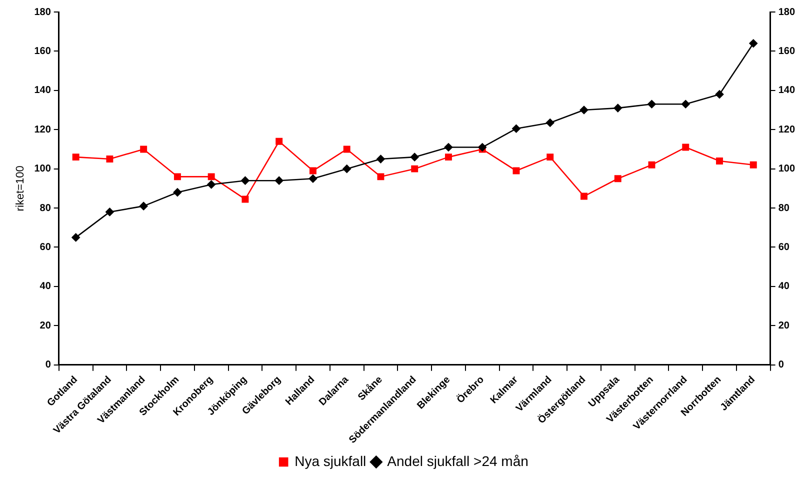 Image resolution: width=808 pixels, height=481 pixels. Describe the element at coordinates (787, 12) in the screenshot. I see `y2-tick-label: 180` at that location.